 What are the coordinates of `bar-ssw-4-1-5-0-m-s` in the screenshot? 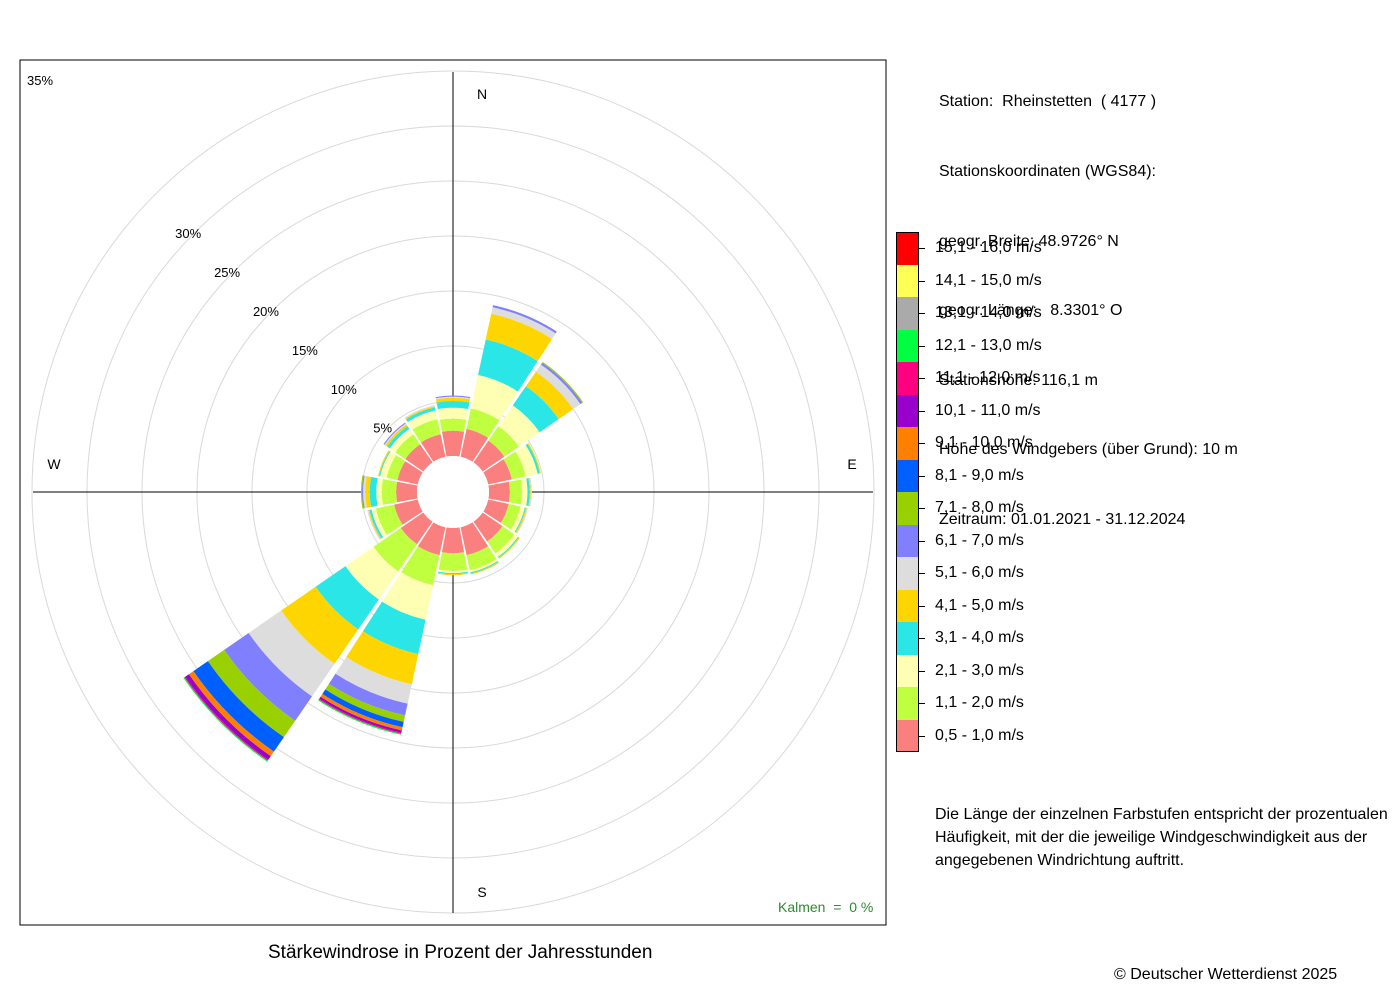 It's located at (382, 658).